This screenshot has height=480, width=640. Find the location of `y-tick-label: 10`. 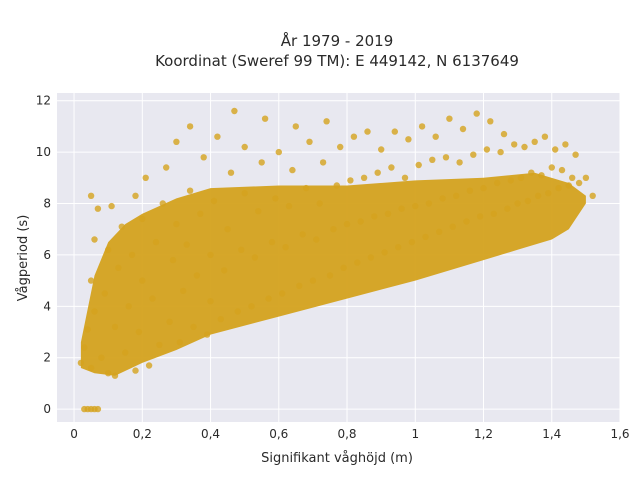

y-tick-label: 10 is located at coordinates (43, 152).